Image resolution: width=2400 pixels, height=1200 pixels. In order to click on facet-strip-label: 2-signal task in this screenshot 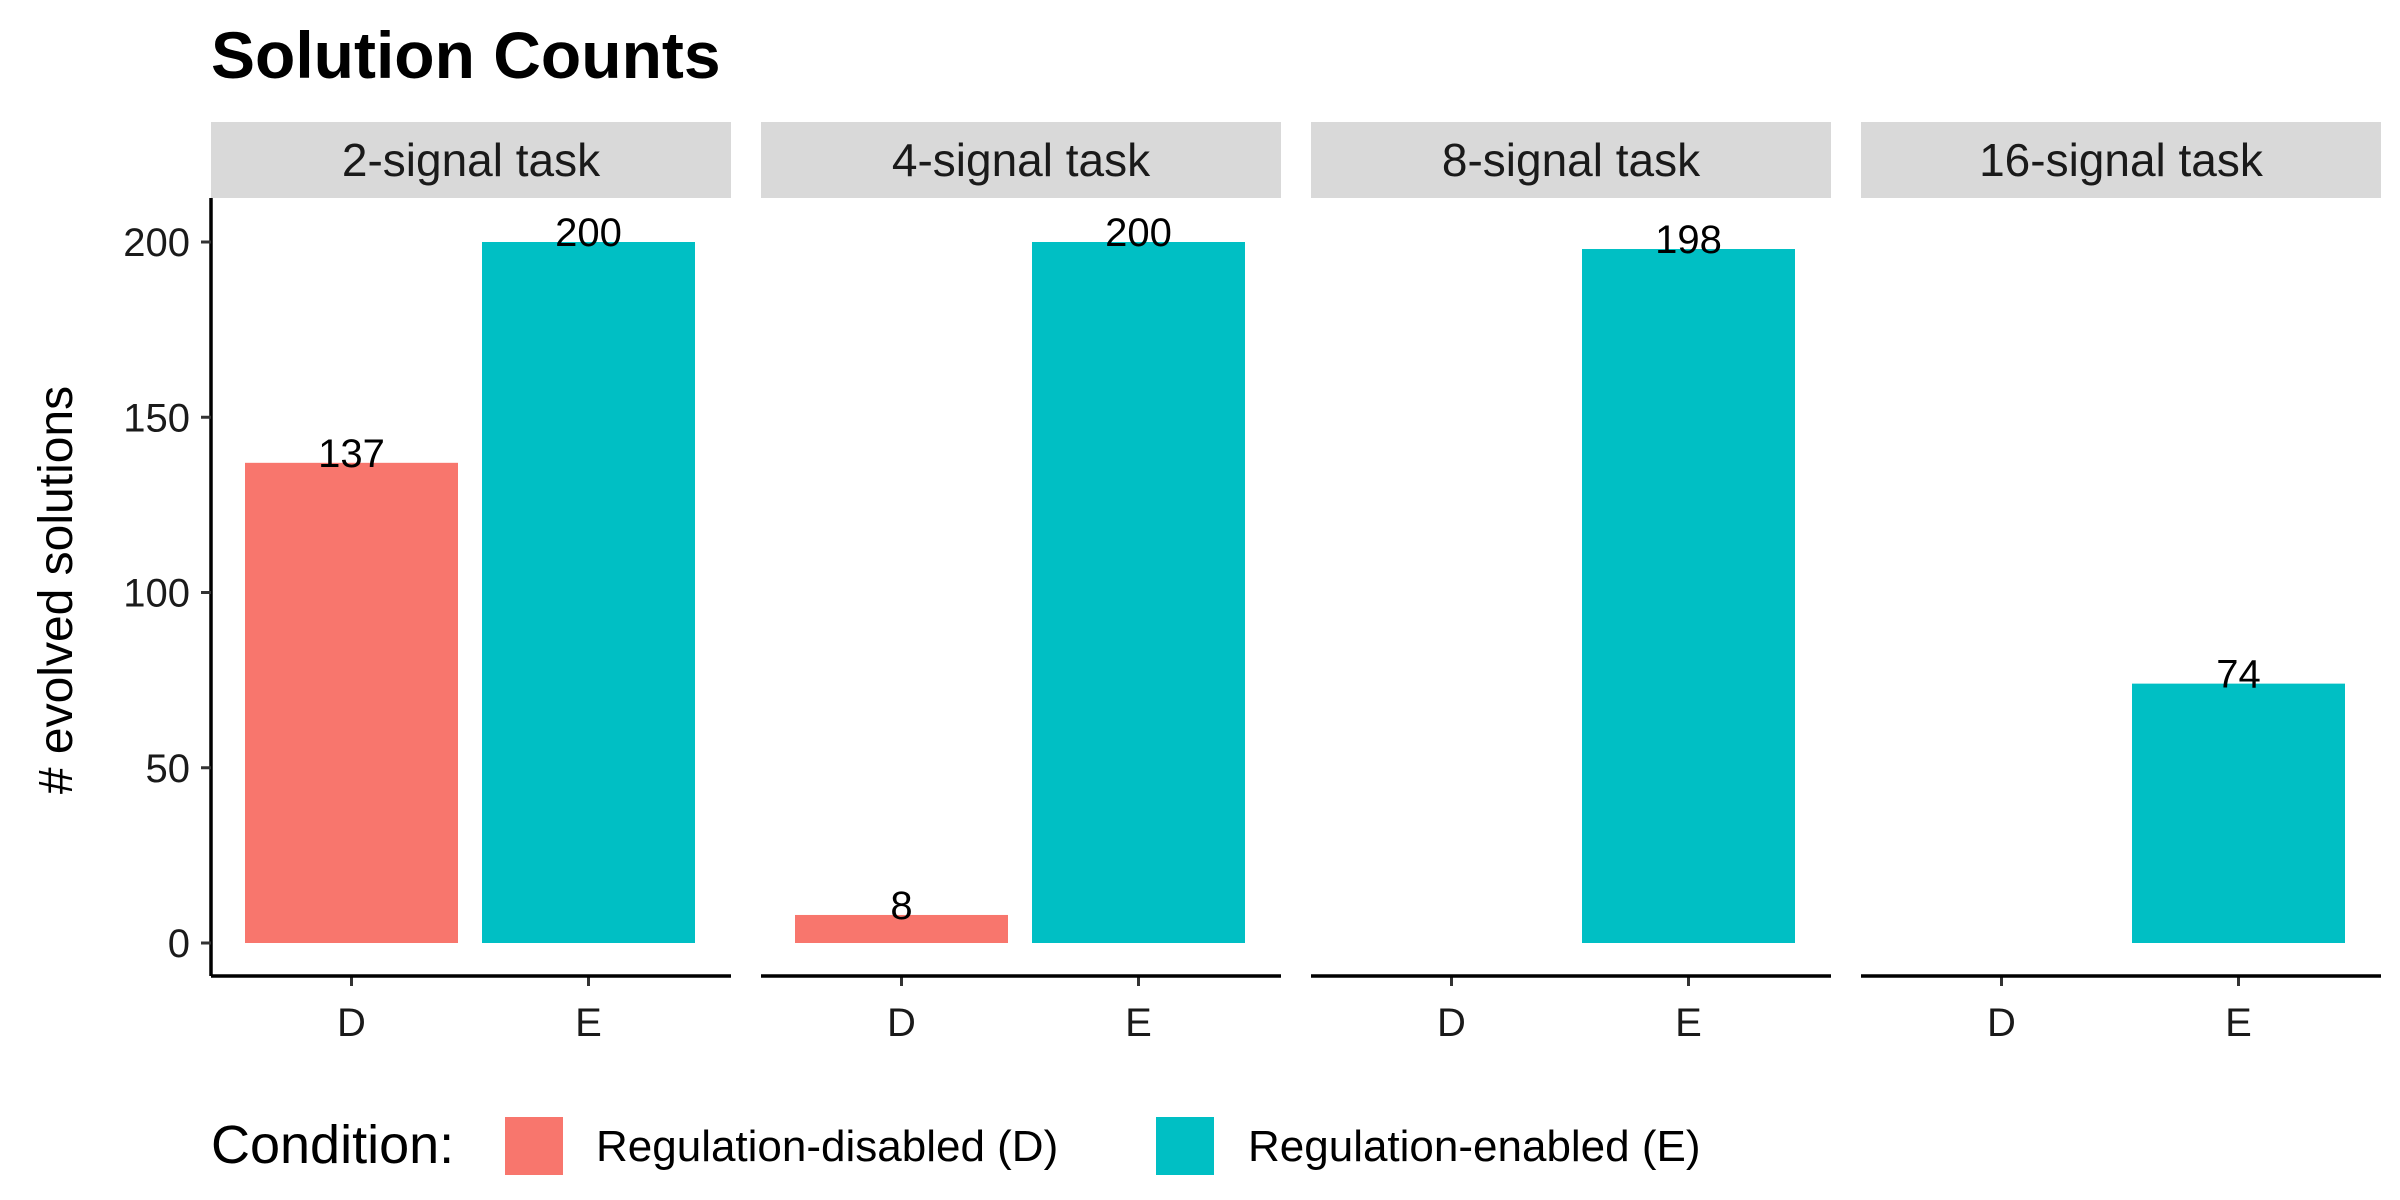, I will do `click(471, 160)`.